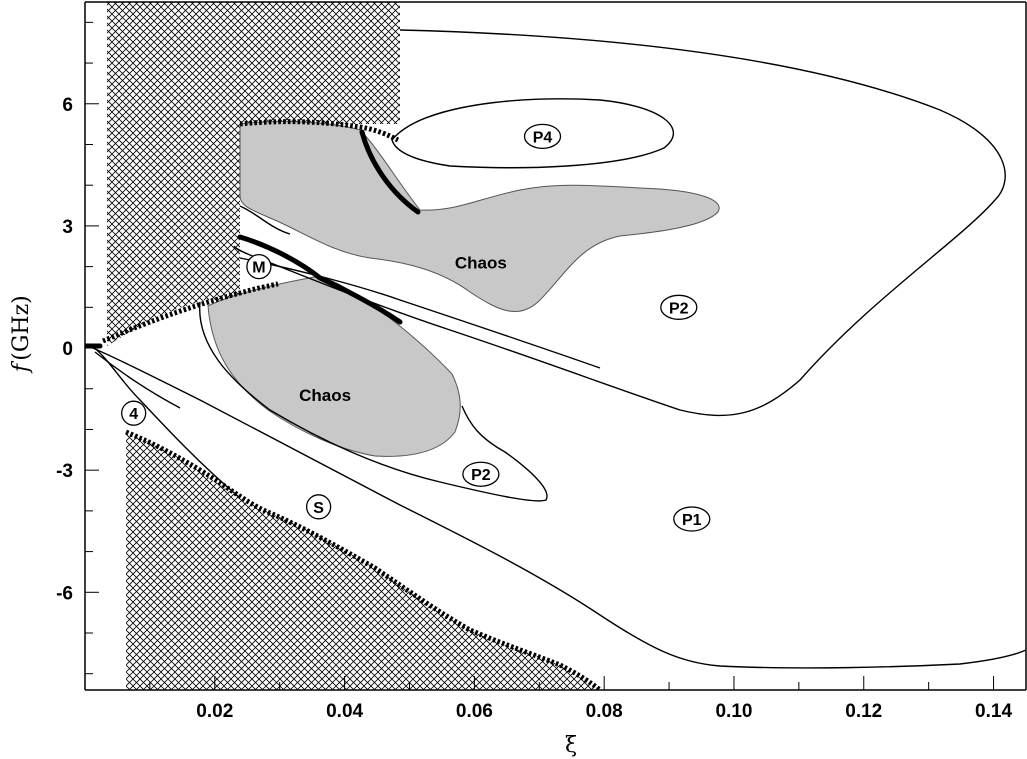  Describe the element at coordinates (21, 367) in the screenshot. I see `y-axis-title-symbol: f` at that location.